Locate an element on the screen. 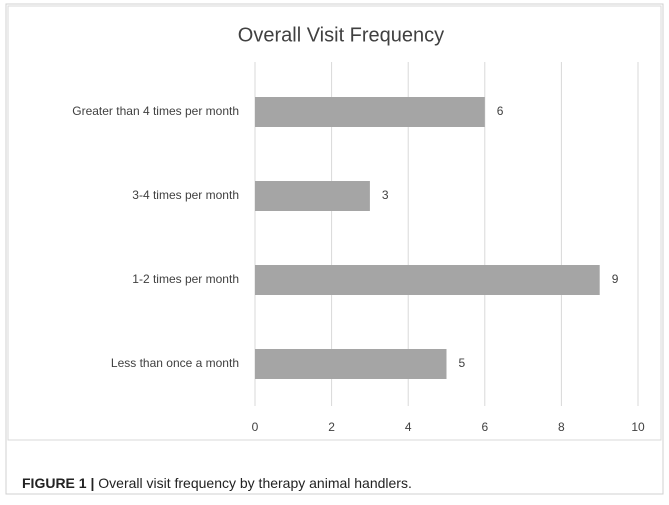  y-tick-label: 1-2 times per month is located at coordinates (185, 279).